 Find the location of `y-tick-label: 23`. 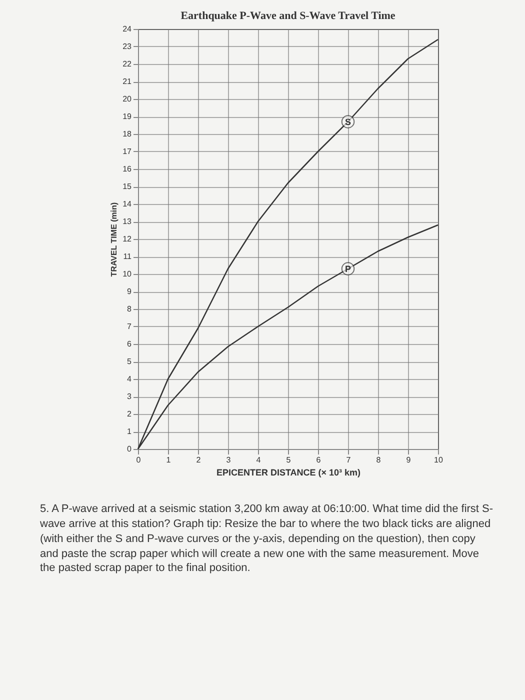

y-tick-label: 23 is located at coordinates (127, 46).